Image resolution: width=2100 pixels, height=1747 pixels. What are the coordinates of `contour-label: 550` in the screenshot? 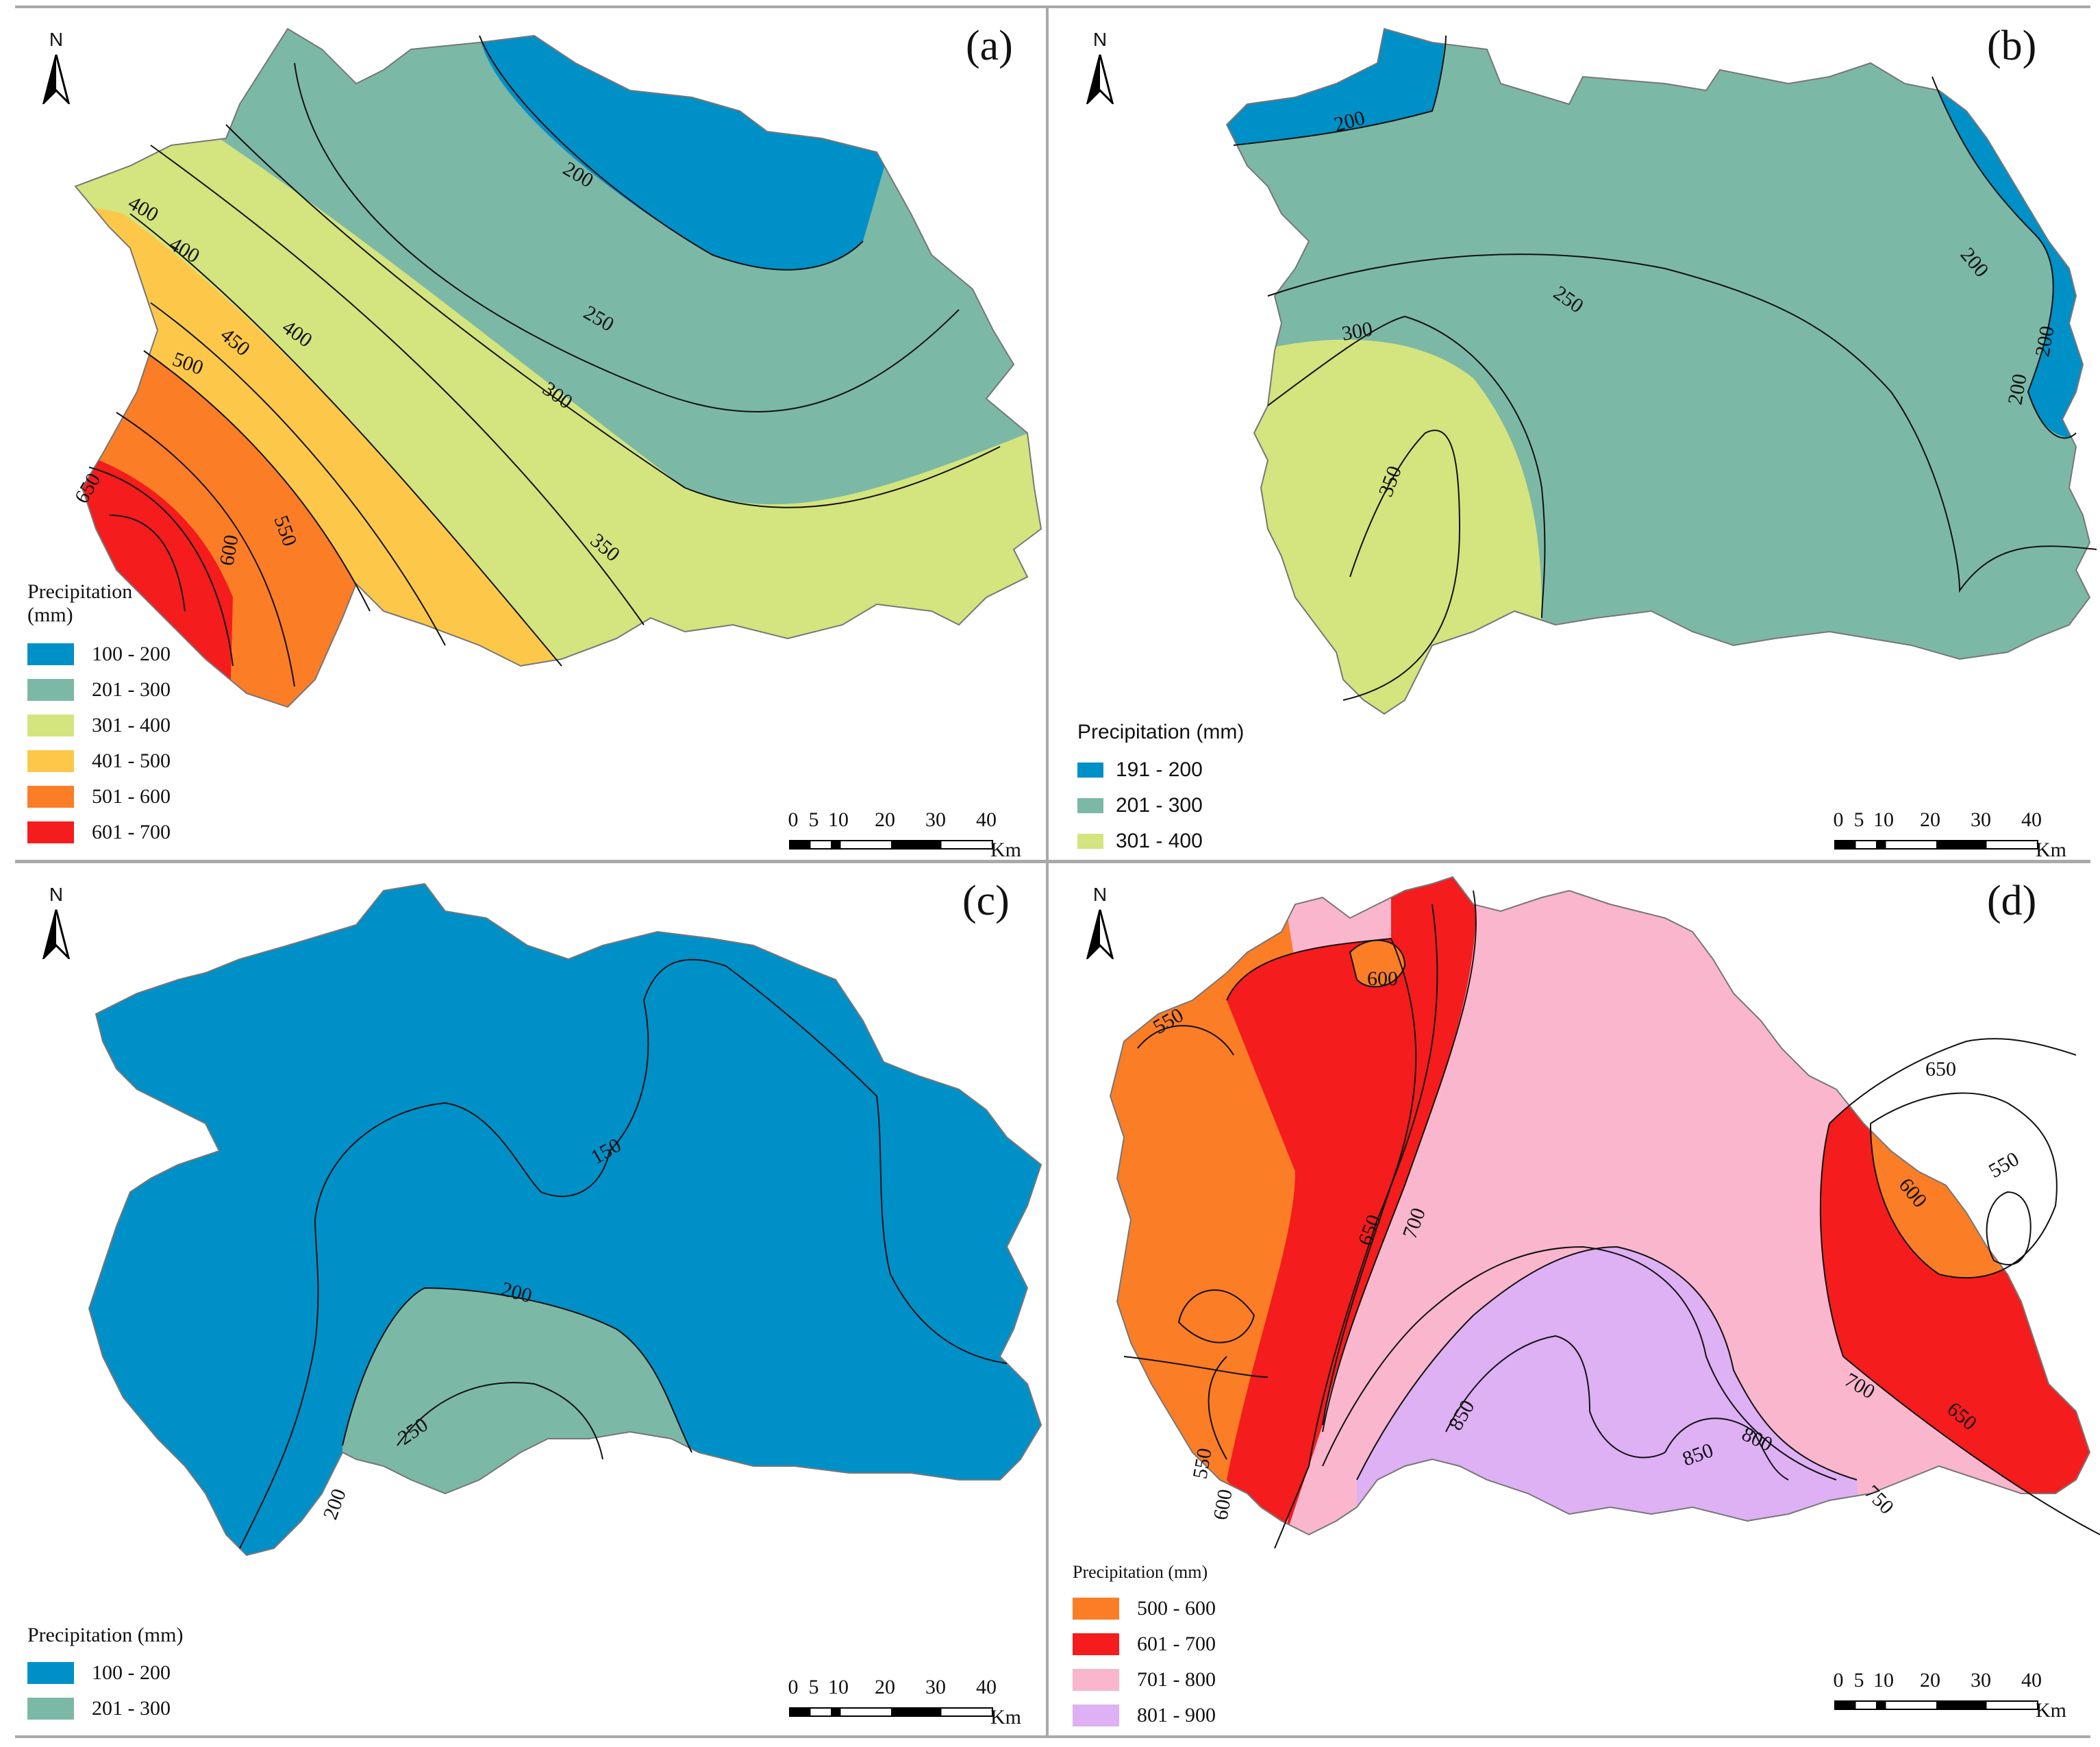 It's located at (1202, 1463).